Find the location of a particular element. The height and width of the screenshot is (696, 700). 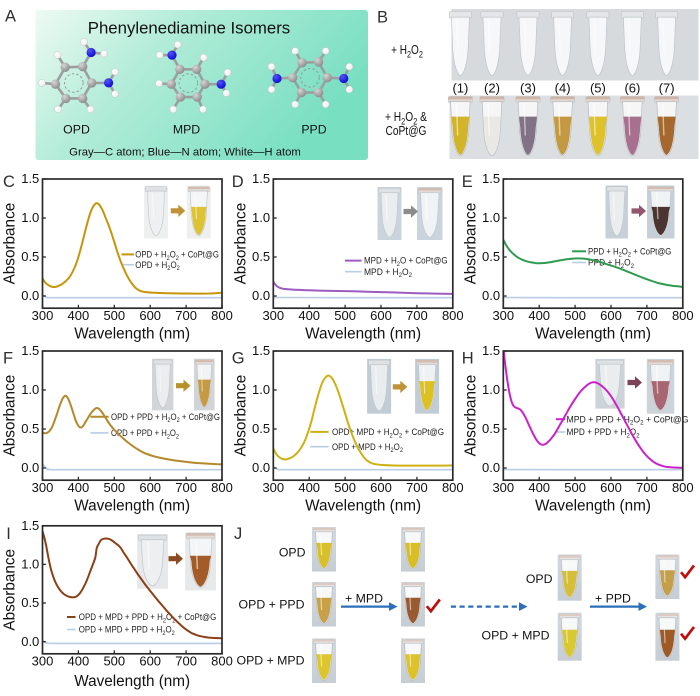

svg-text: (4) is located at coordinates (563, 88).